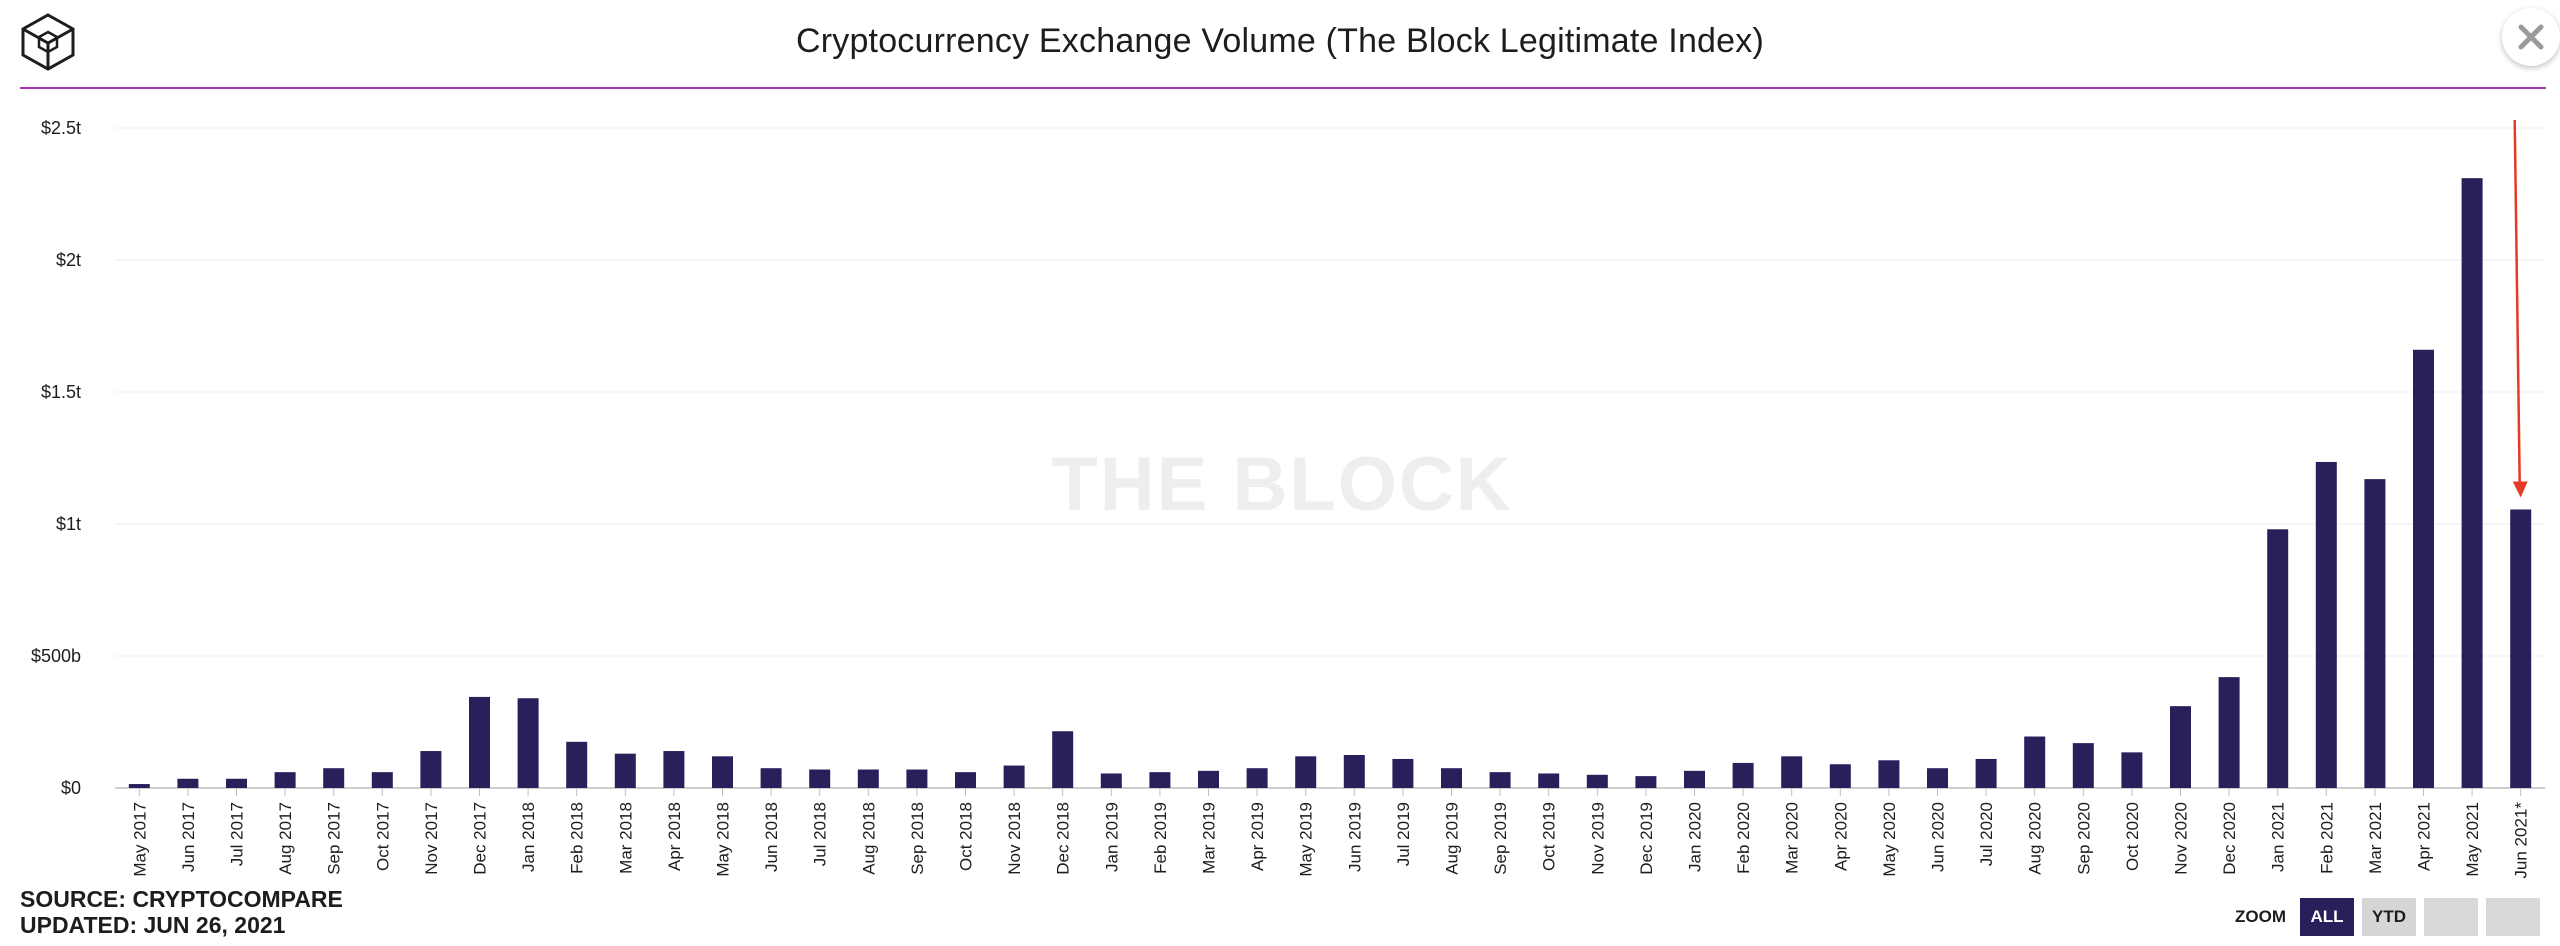 The height and width of the screenshot is (946, 2560). I want to click on x-tick-label: Jul 2017, so click(237, 834).